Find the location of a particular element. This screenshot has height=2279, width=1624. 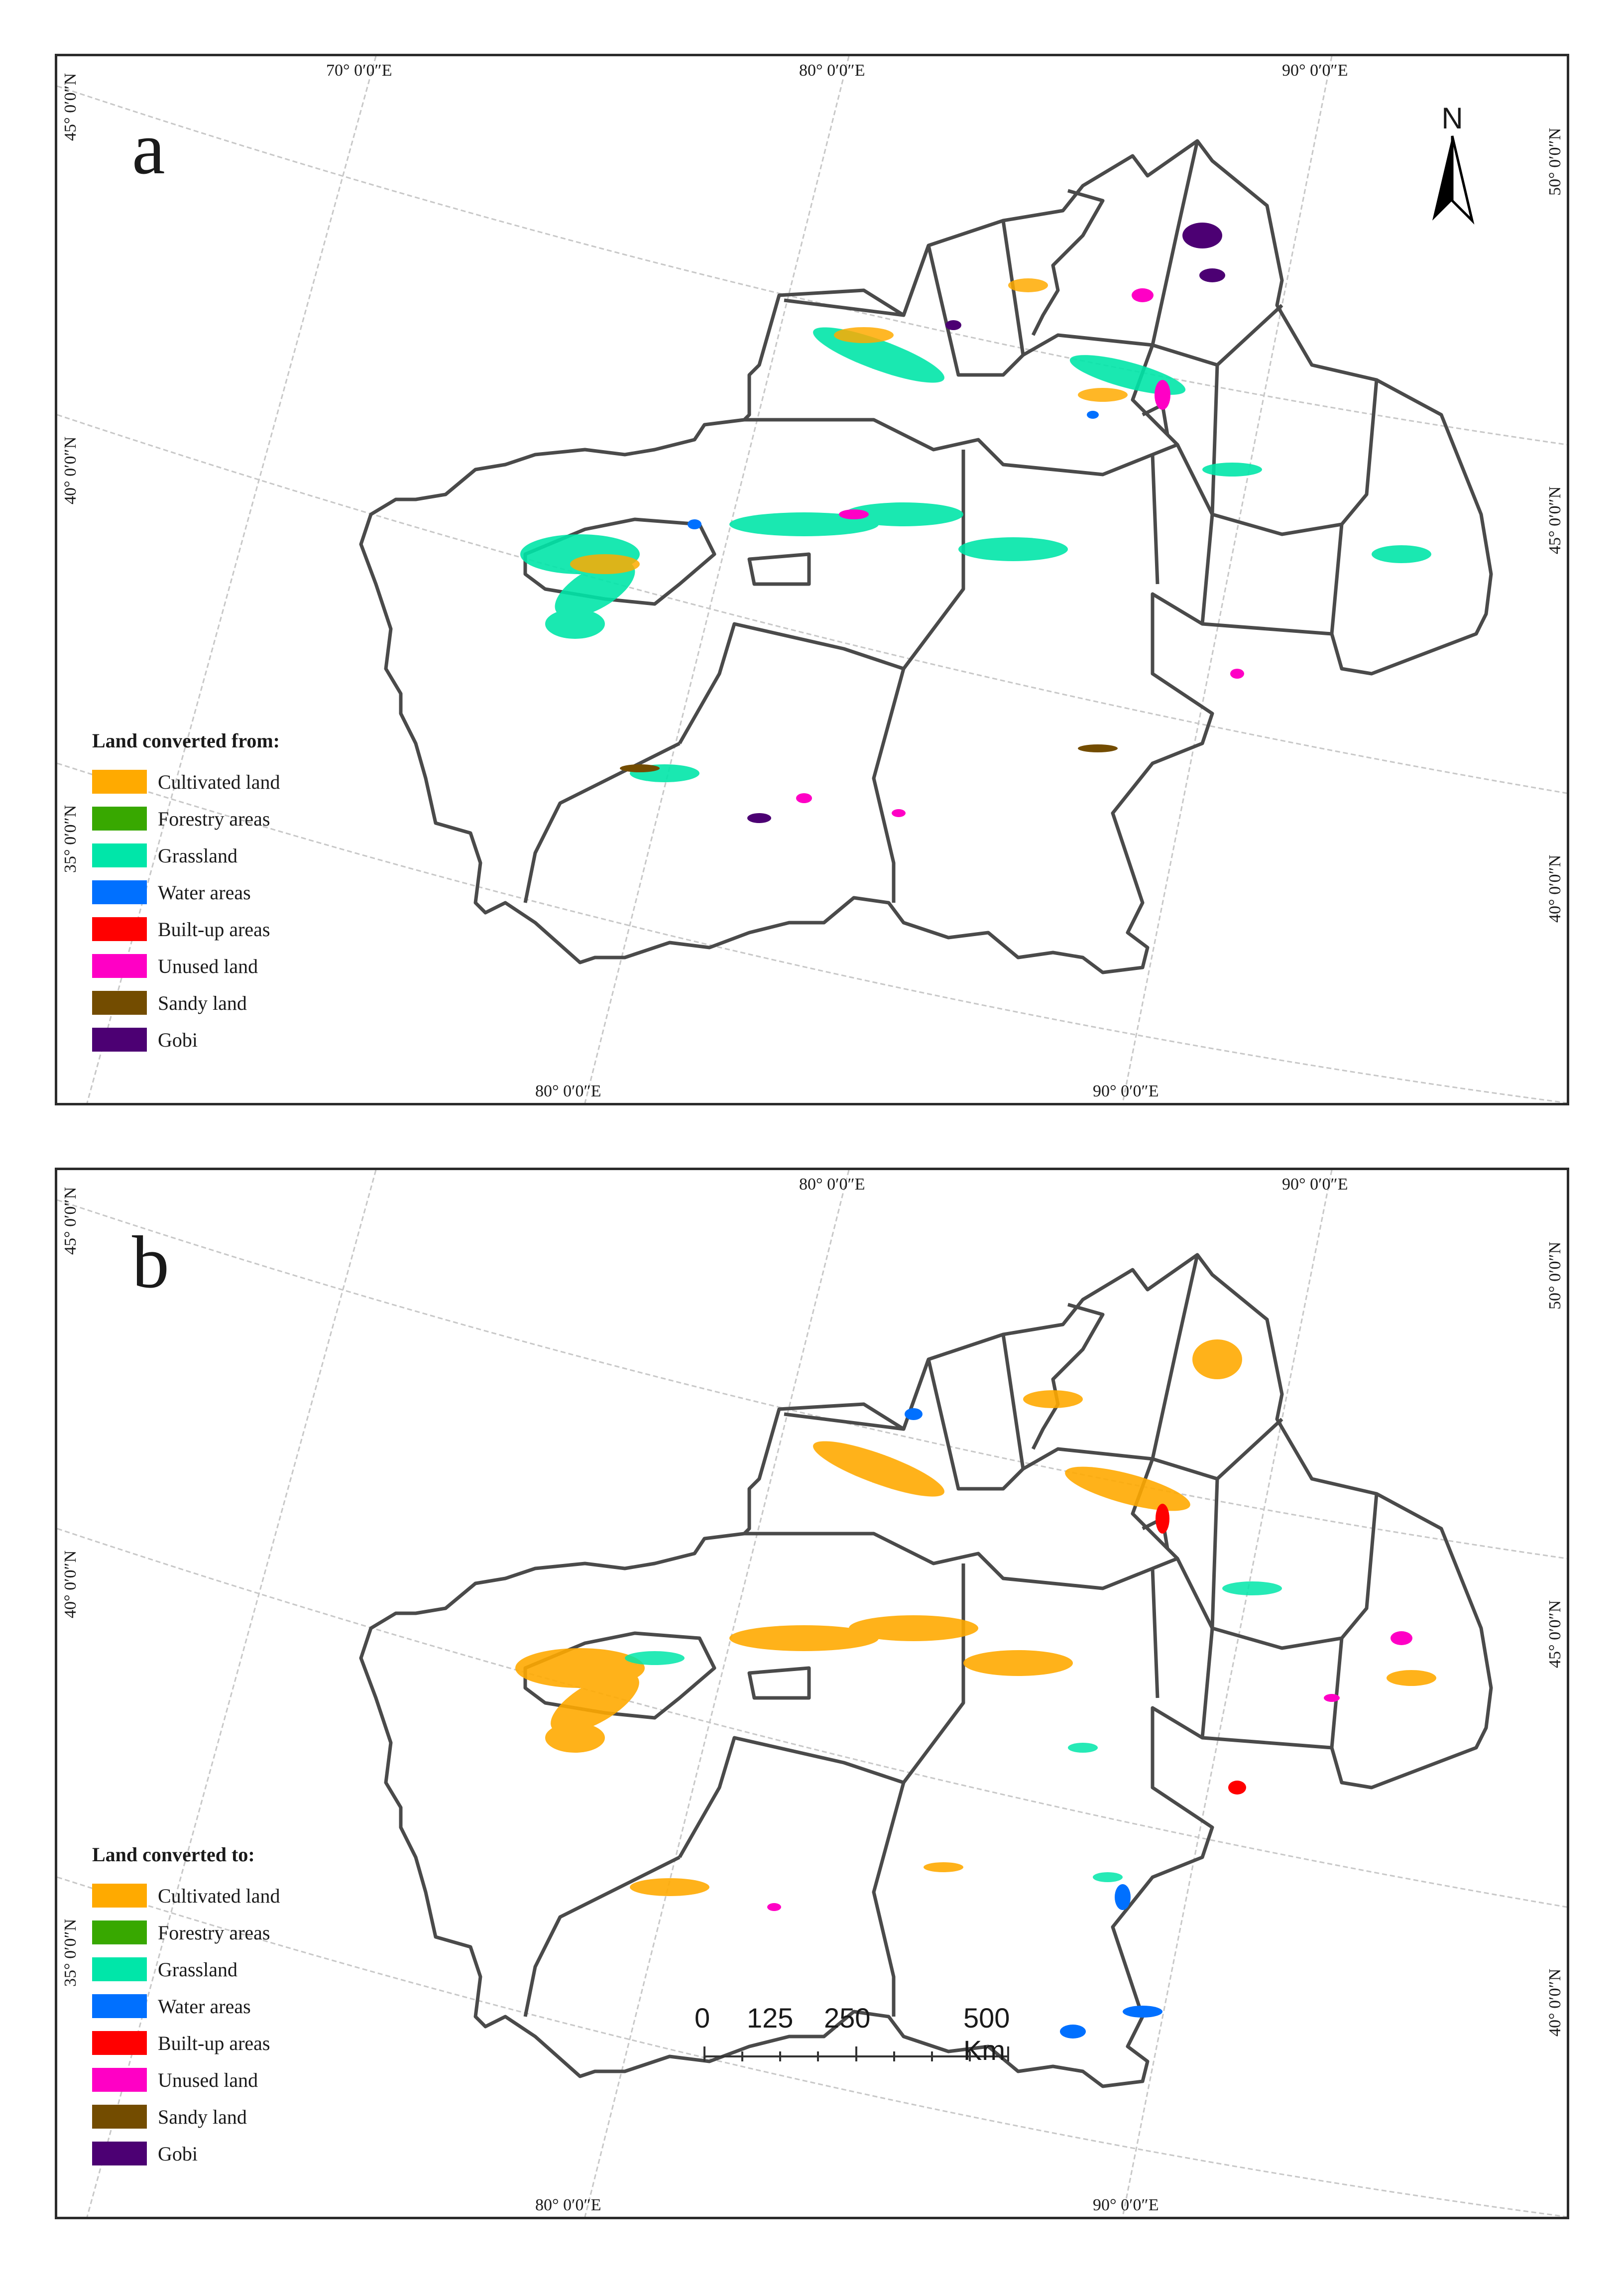

scale-label: 125 is located at coordinates (771, 2018).